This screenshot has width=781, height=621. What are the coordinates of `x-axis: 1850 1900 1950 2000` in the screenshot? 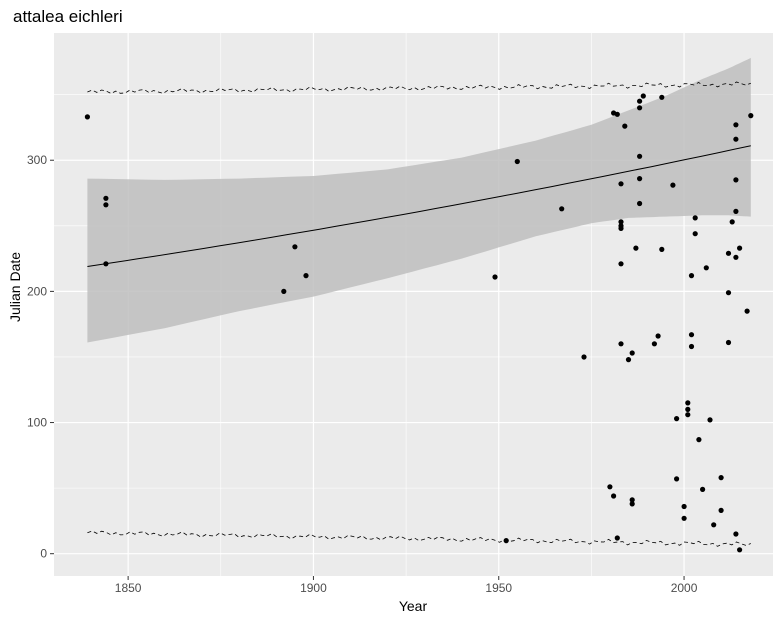 It's located at (406, 585).